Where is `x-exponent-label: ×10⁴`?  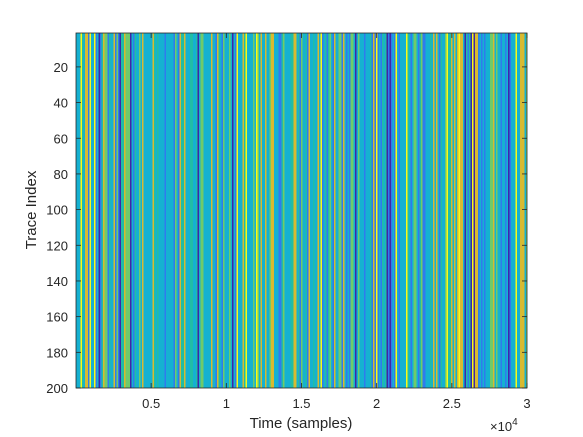
x-exponent-label: ×10⁴ is located at coordinates (504, 425).